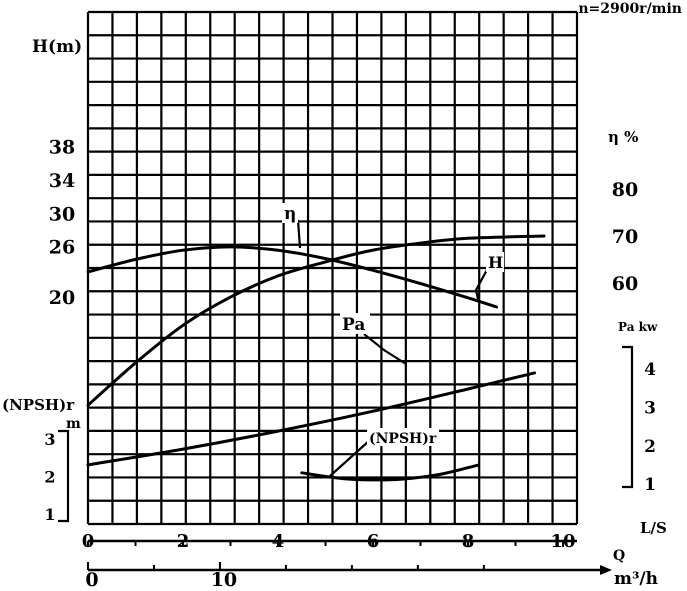 The width and height of the screenshot is (687, 591). Describe the element at coordinates (285, 576) in the screenshot. I see `flow-m3h-ticks: 0 10` at that location.